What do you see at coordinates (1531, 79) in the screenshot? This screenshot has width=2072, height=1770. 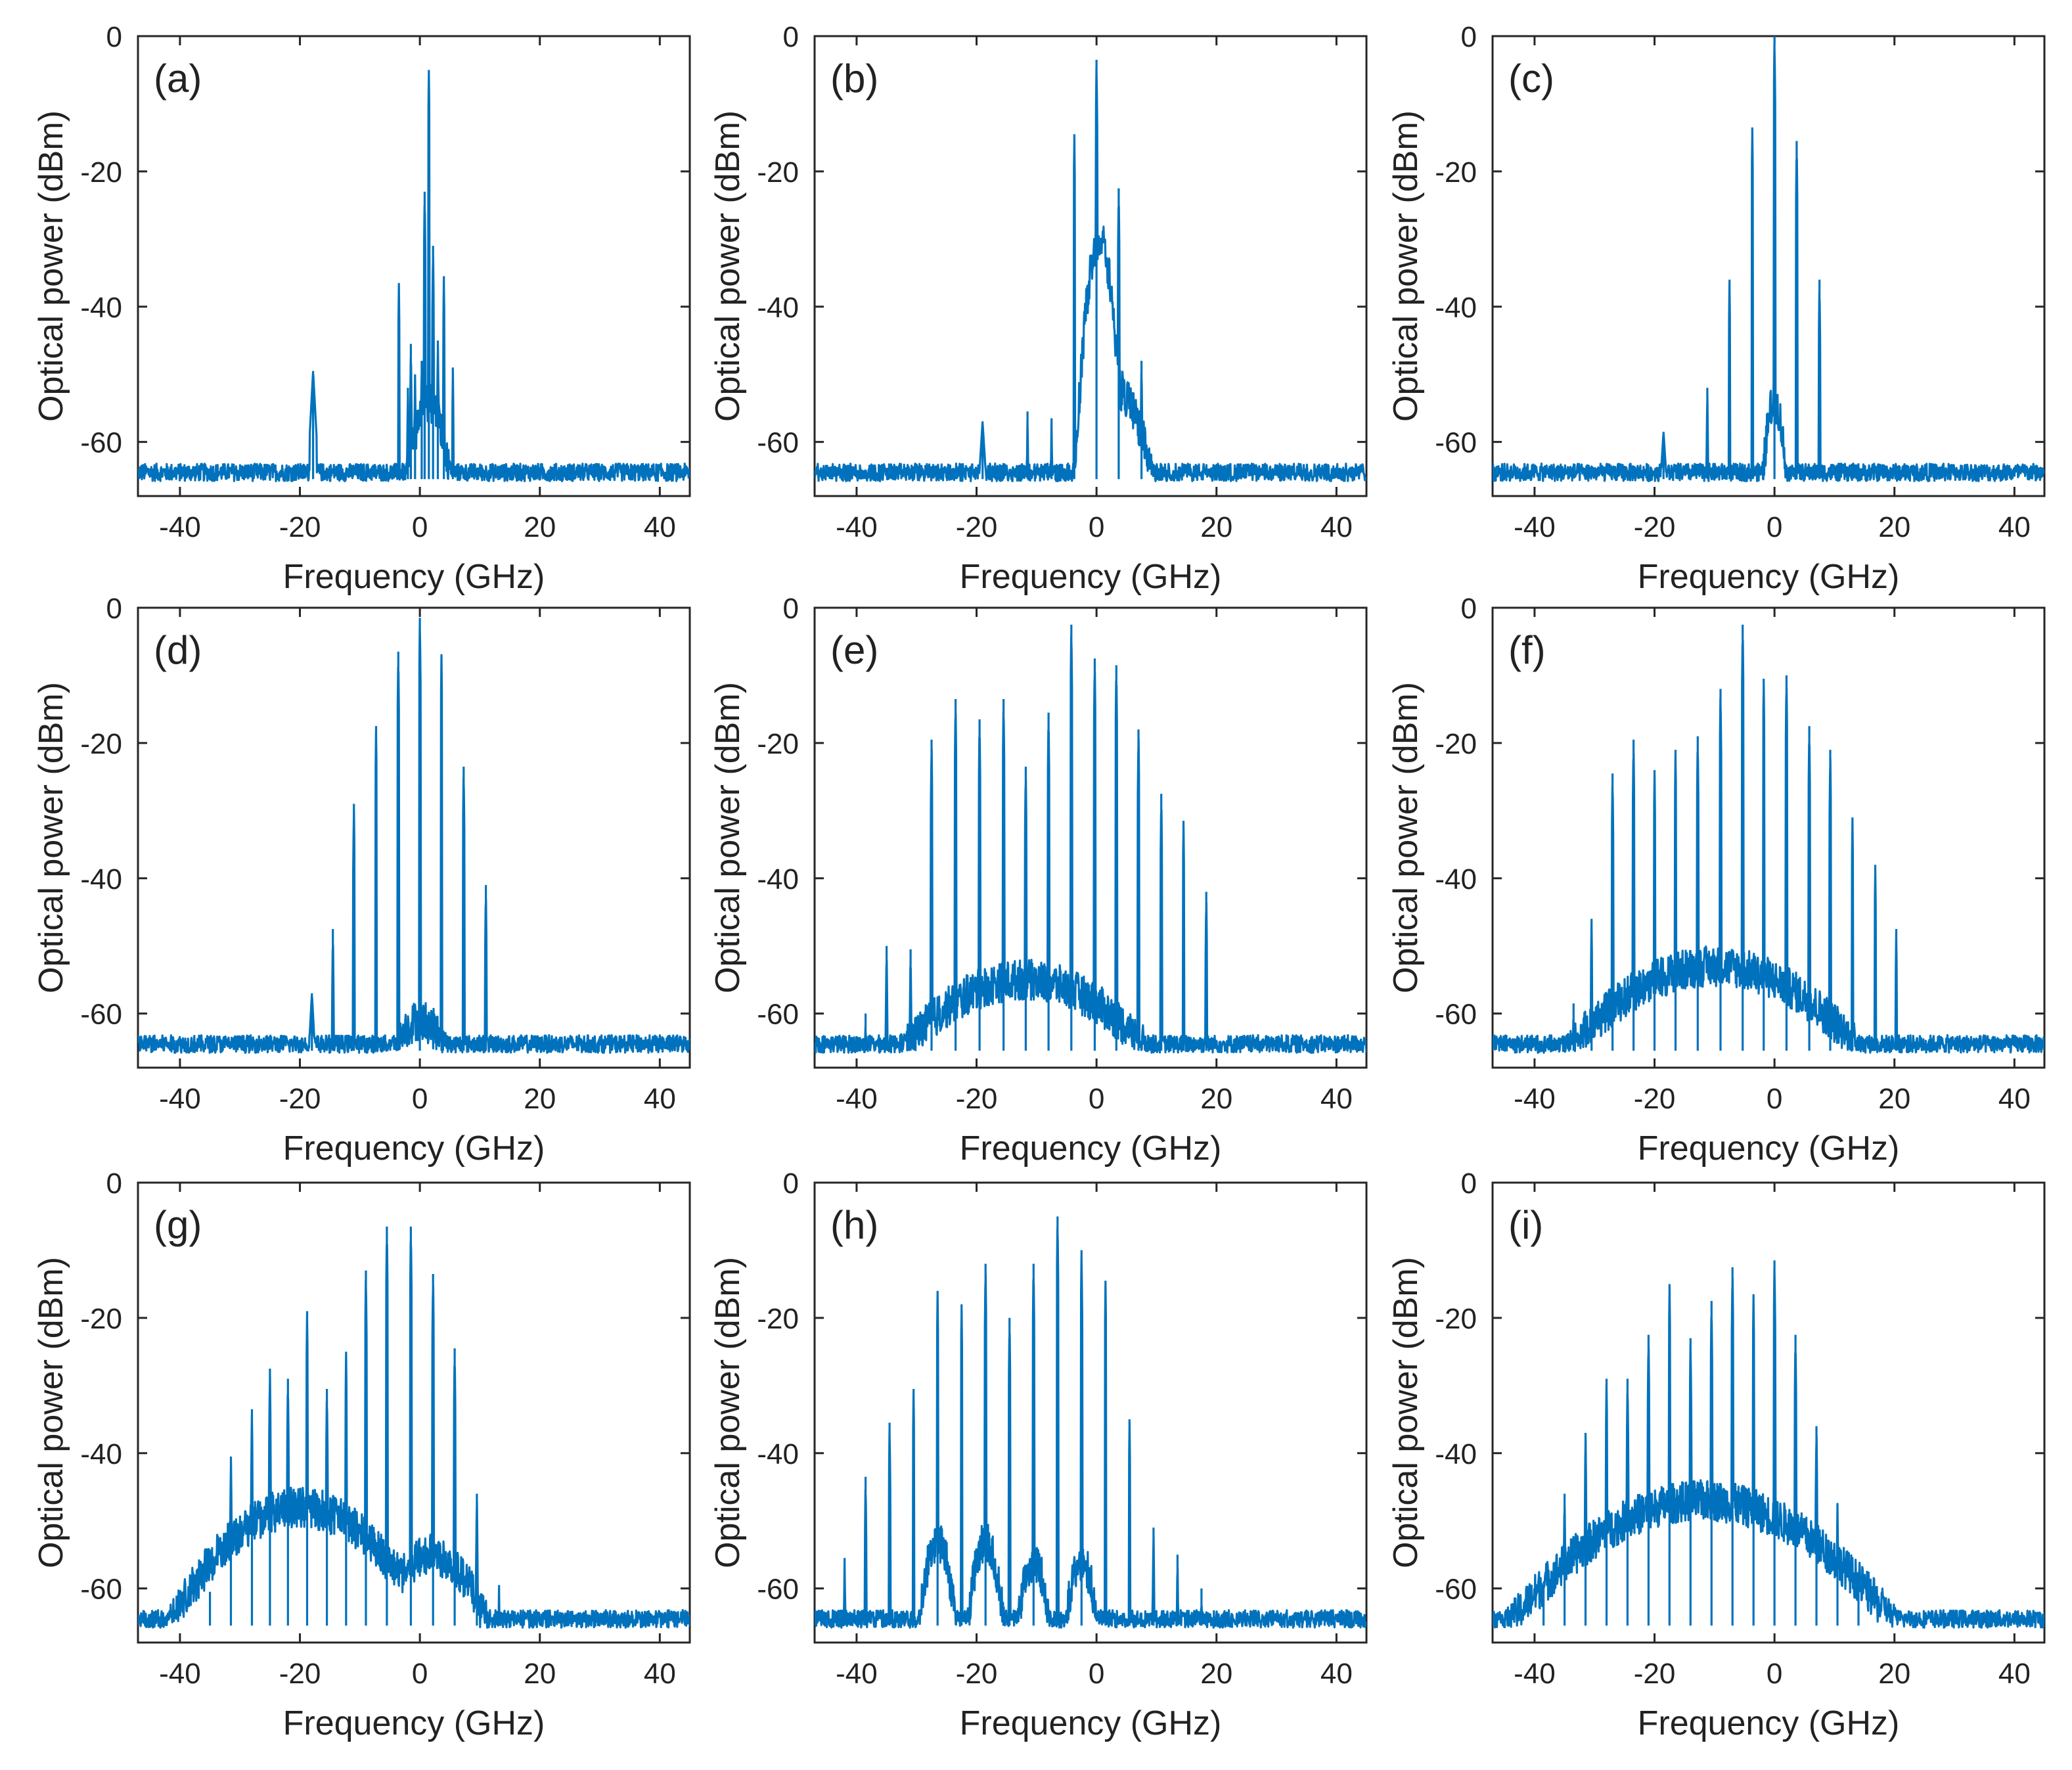 I see `panel-label: (c)` at bounding box center [1531, 79].